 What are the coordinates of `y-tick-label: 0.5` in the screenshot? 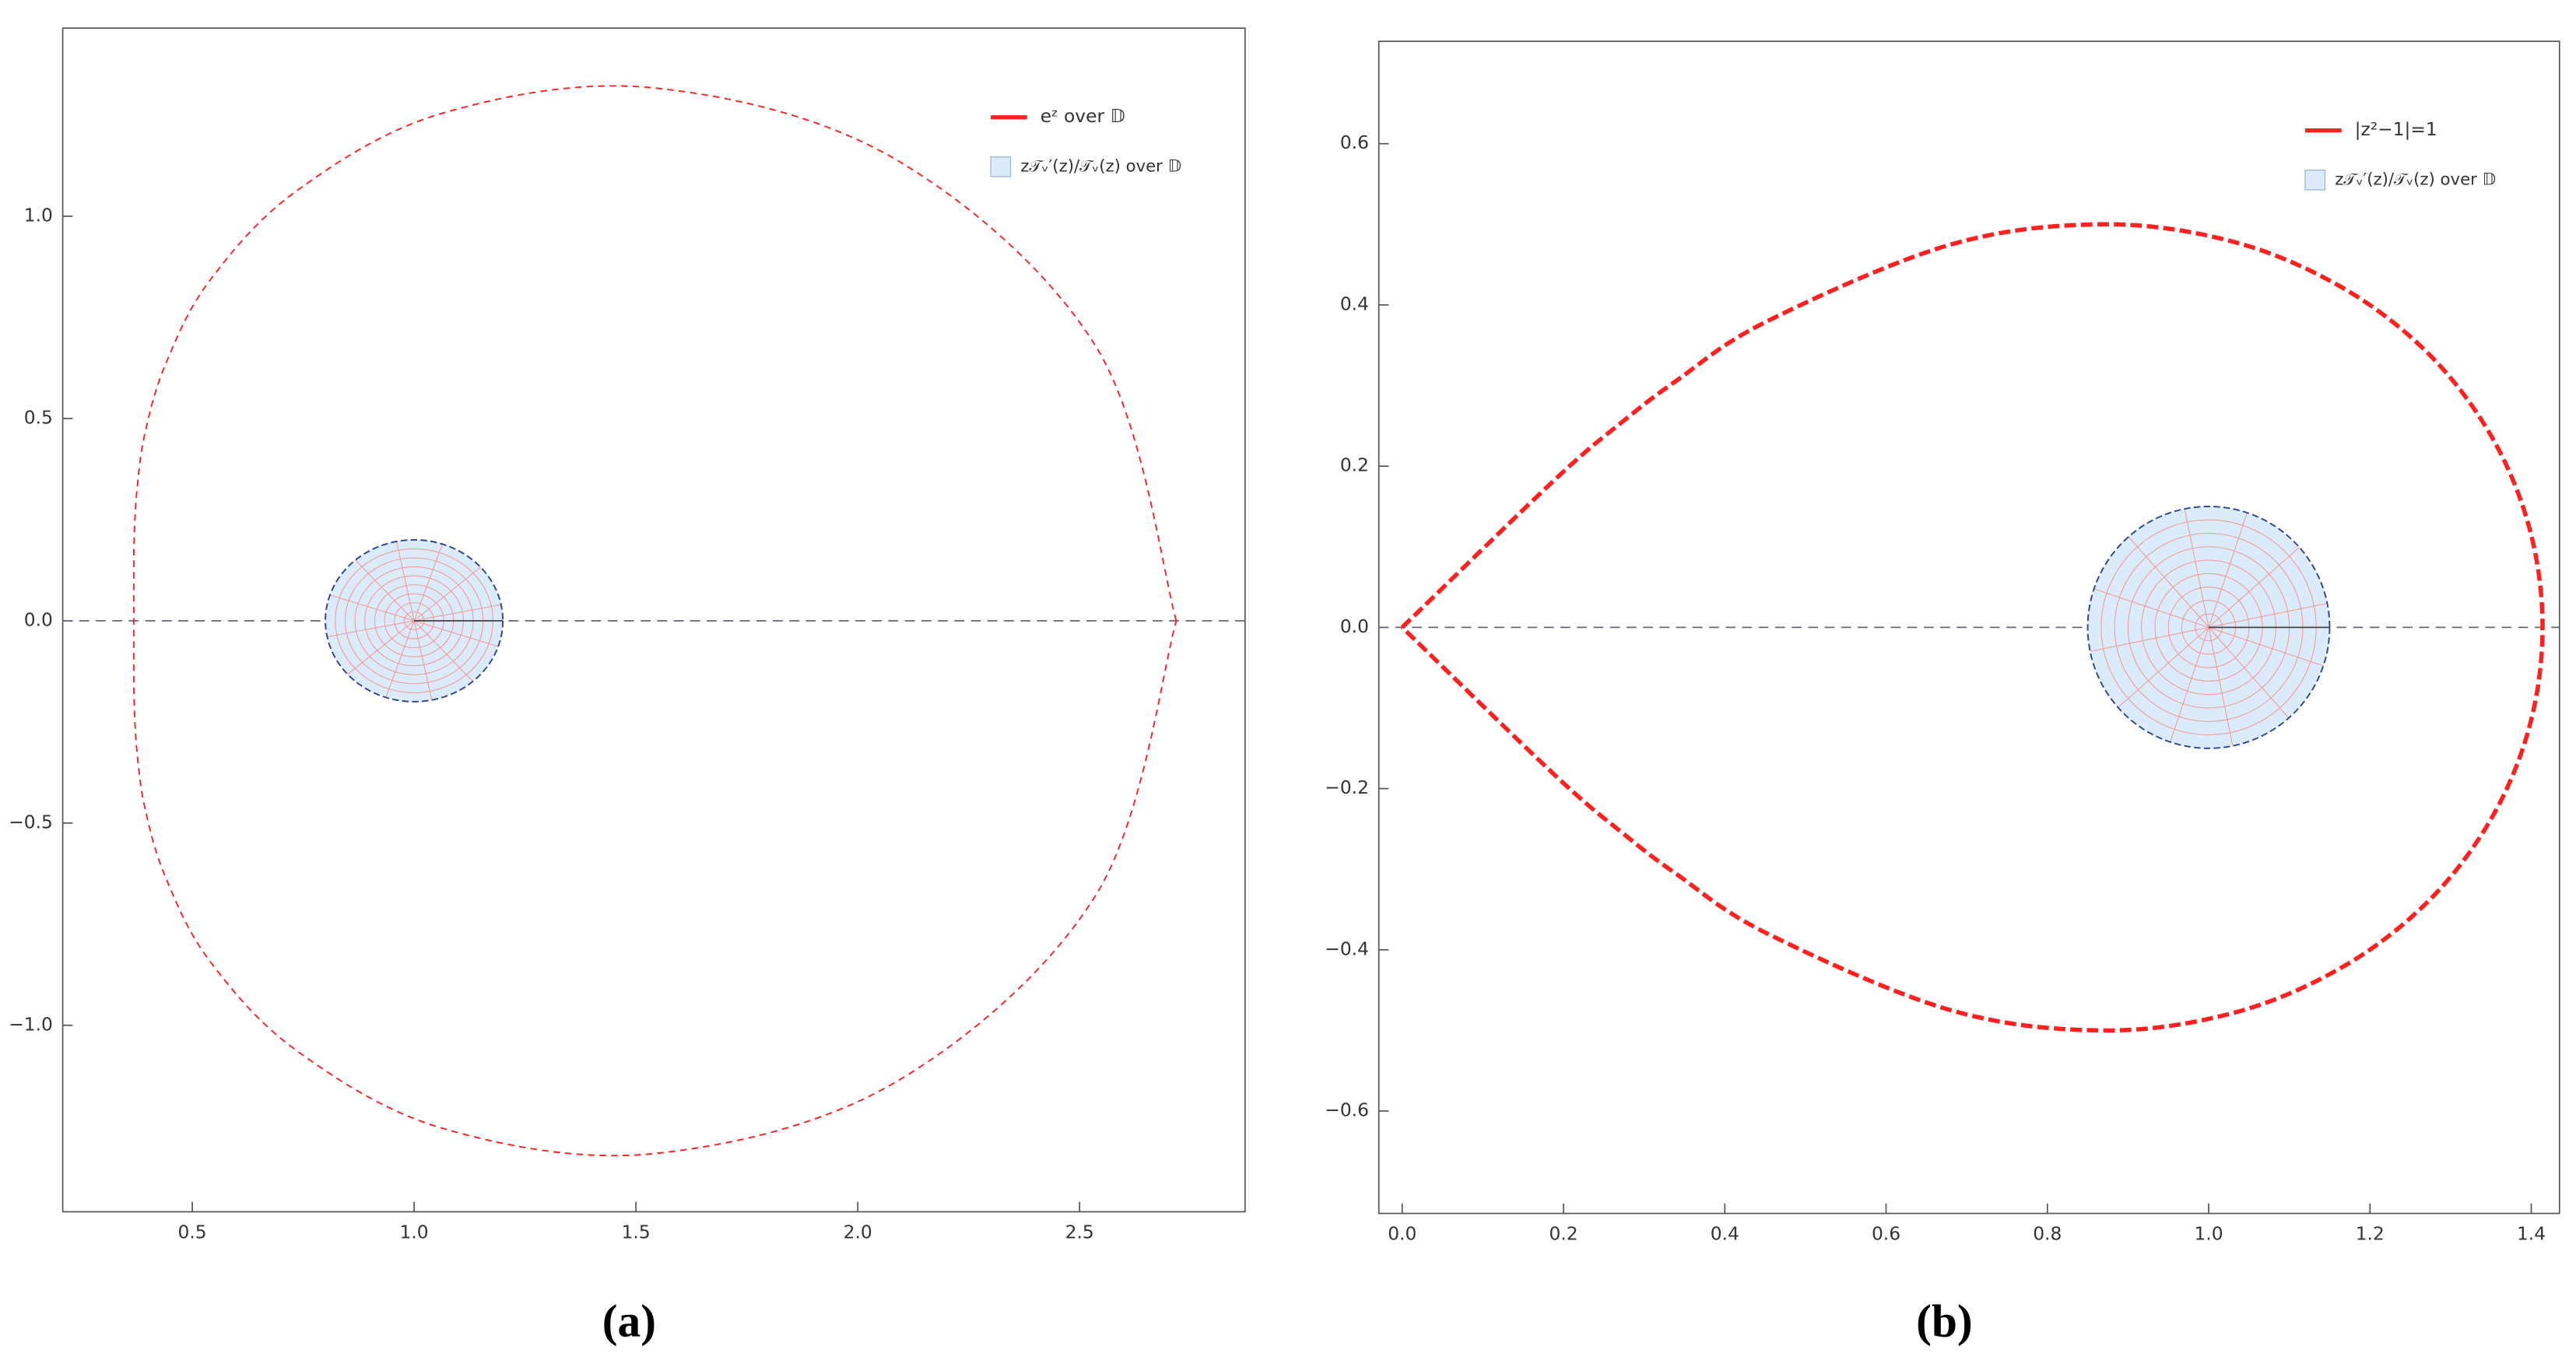 It's located at (39, 417).